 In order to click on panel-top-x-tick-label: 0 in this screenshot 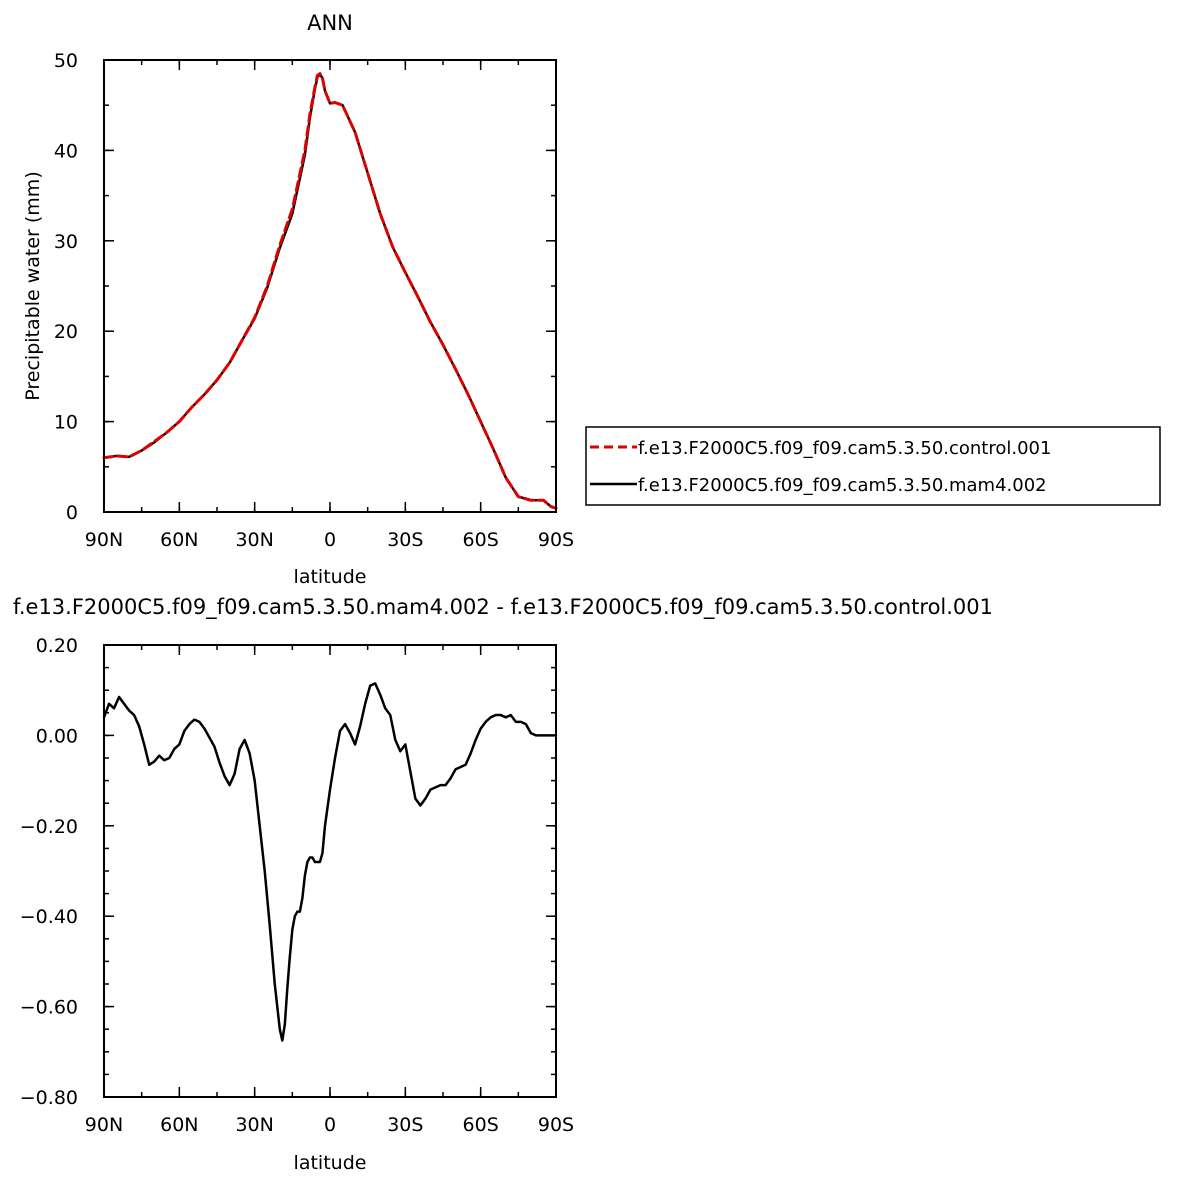, I will do `click(330, 540)`.